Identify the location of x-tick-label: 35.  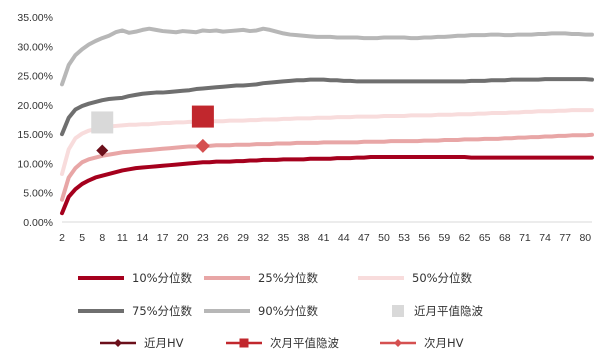
(284, 238).